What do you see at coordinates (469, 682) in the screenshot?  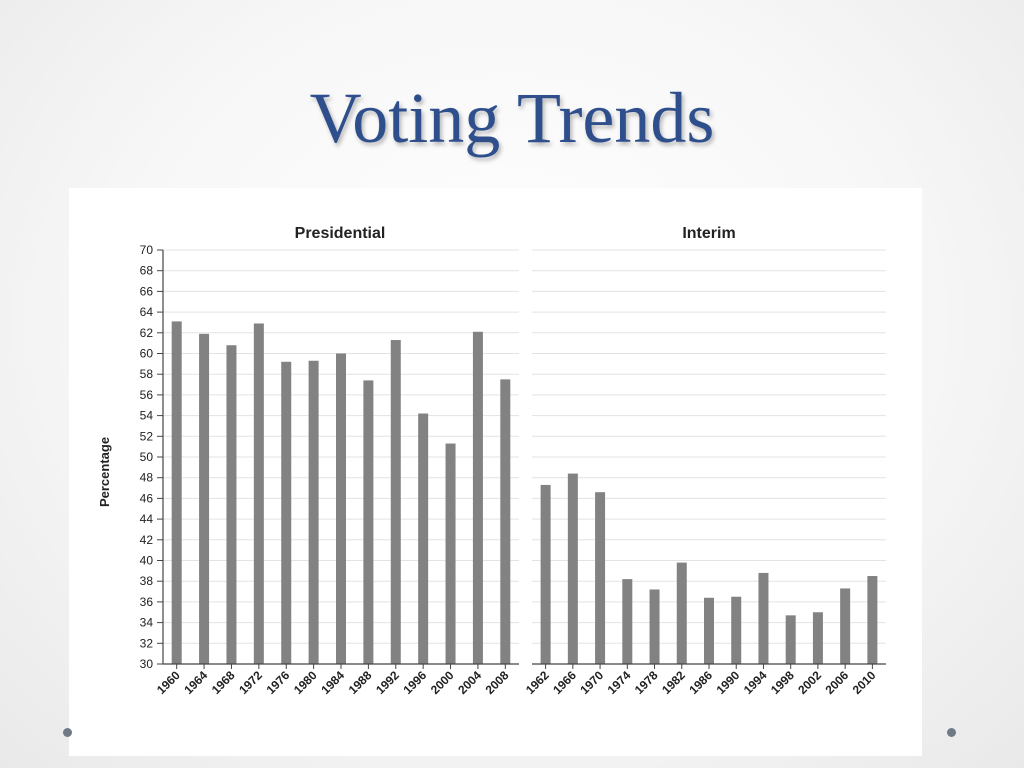 I see `x-tick-label-2004: 2004` at bounding box center [469, 682].